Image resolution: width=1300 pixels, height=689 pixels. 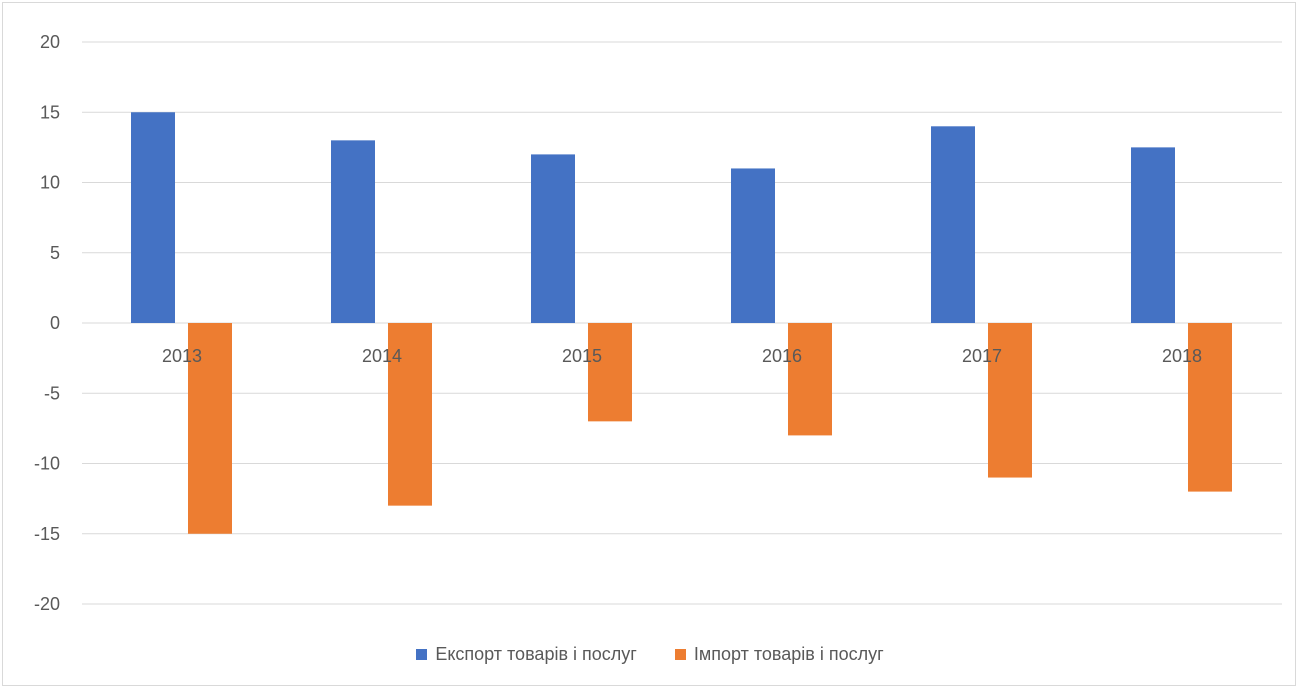 I want to click on export-bar-2017, so click(x=953, y=224).